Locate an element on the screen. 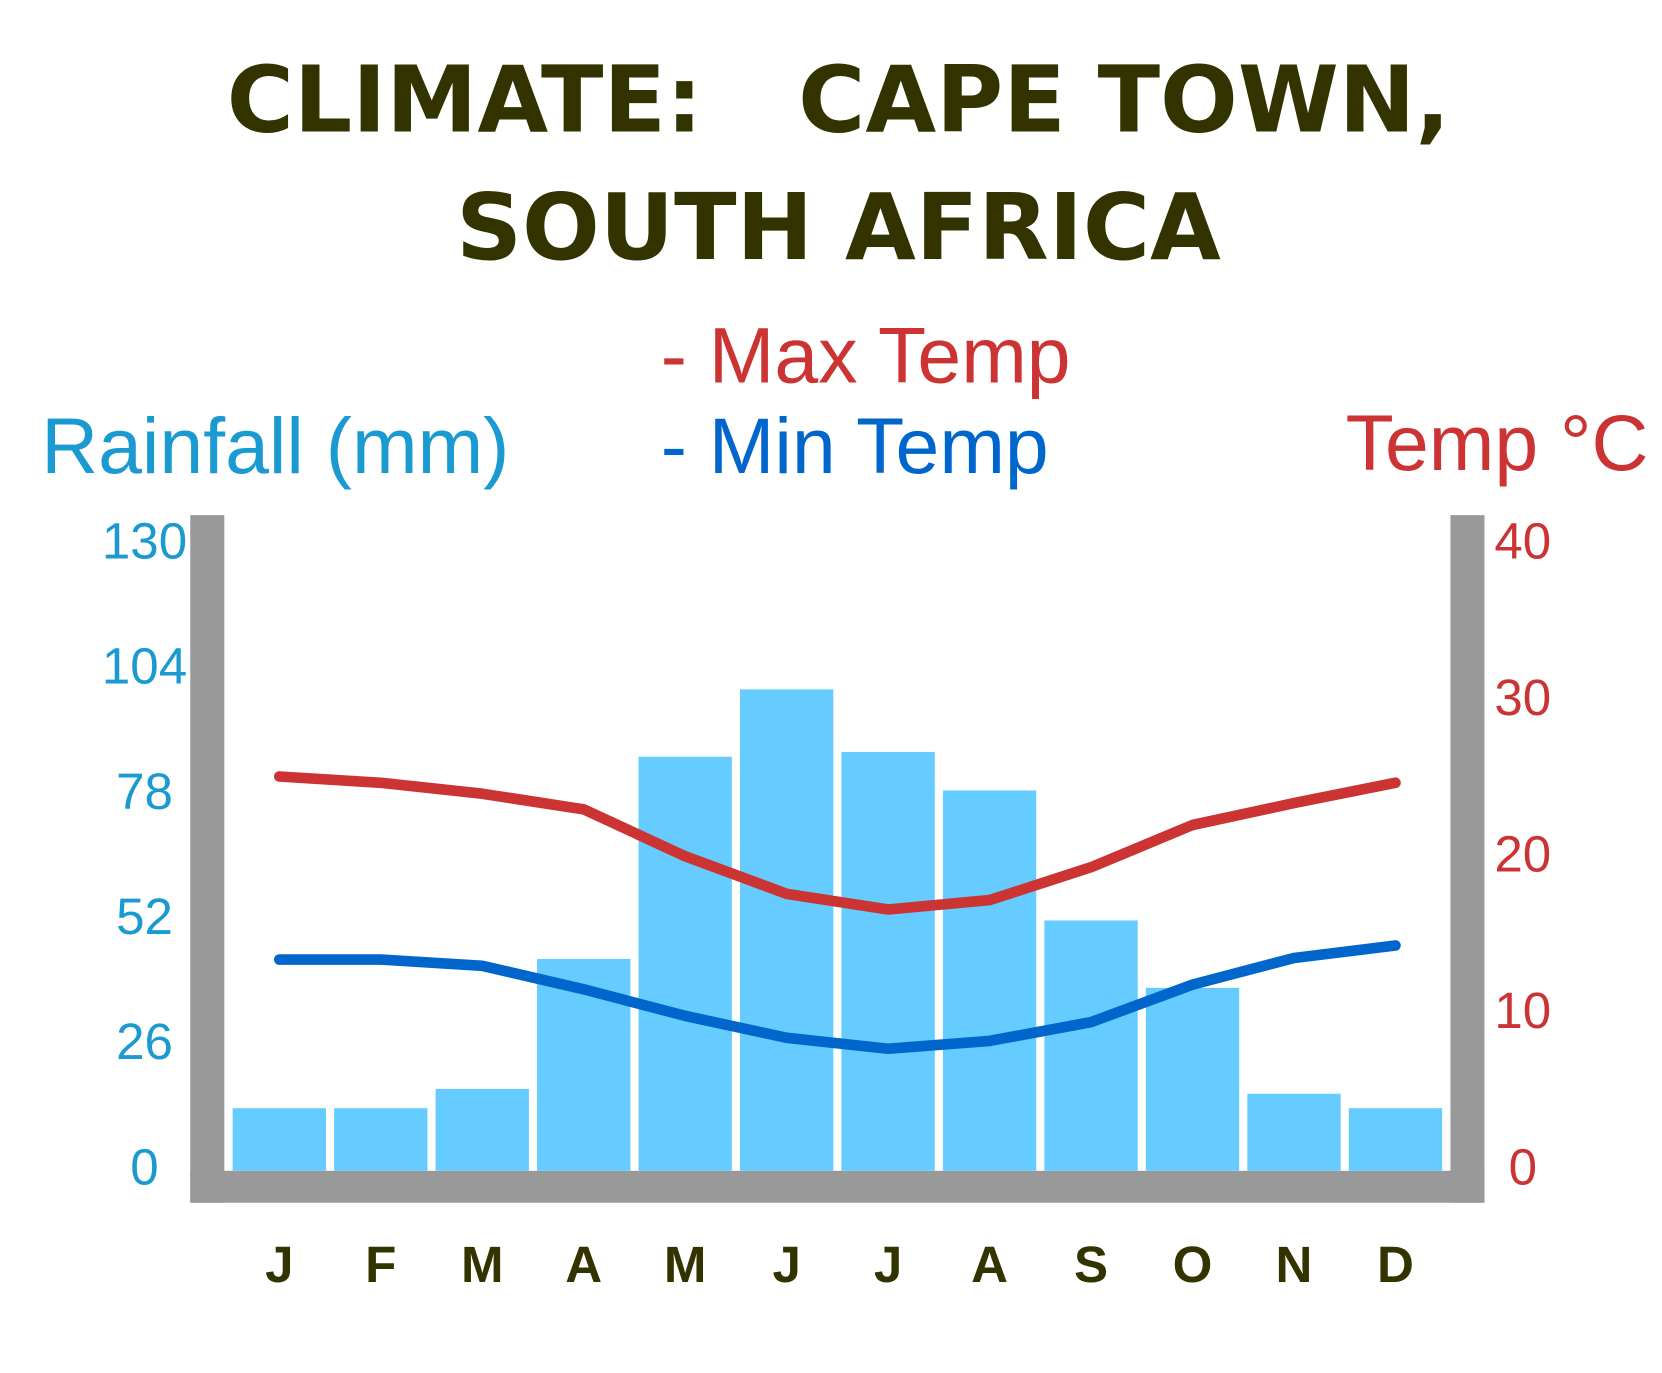 This screenshot has width=1662, height=1373. x-tick-label: S is located at coordinates (1091, 1264).